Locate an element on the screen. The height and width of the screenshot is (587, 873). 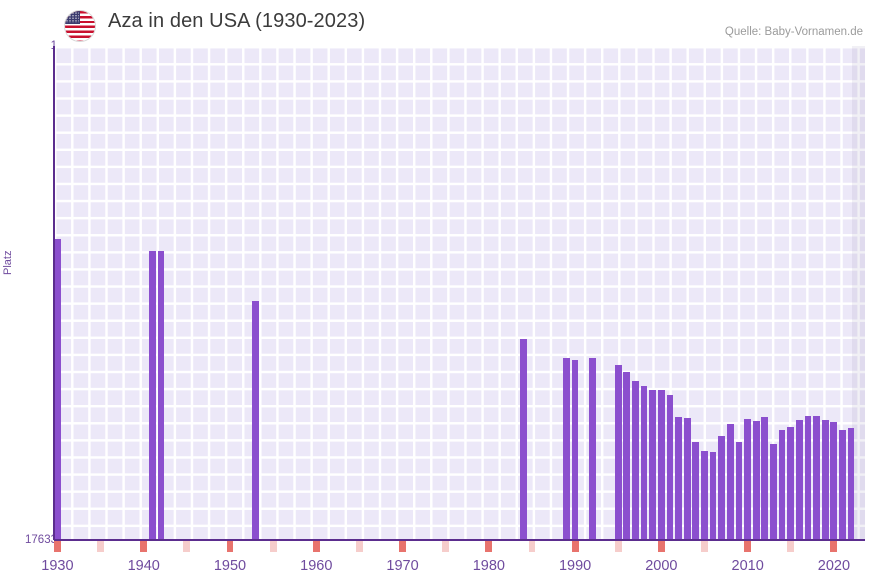
bar-2021 is located at coordinates (842, 484).